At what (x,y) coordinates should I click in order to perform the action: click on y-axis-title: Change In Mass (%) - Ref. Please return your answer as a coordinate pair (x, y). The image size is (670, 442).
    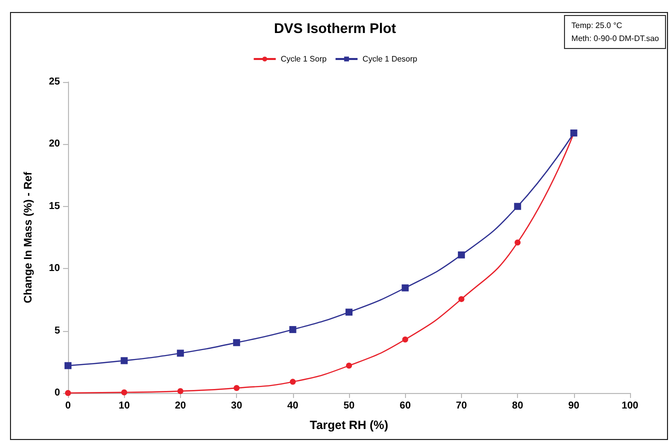
    Looking at the image, I should click on (28, 237).